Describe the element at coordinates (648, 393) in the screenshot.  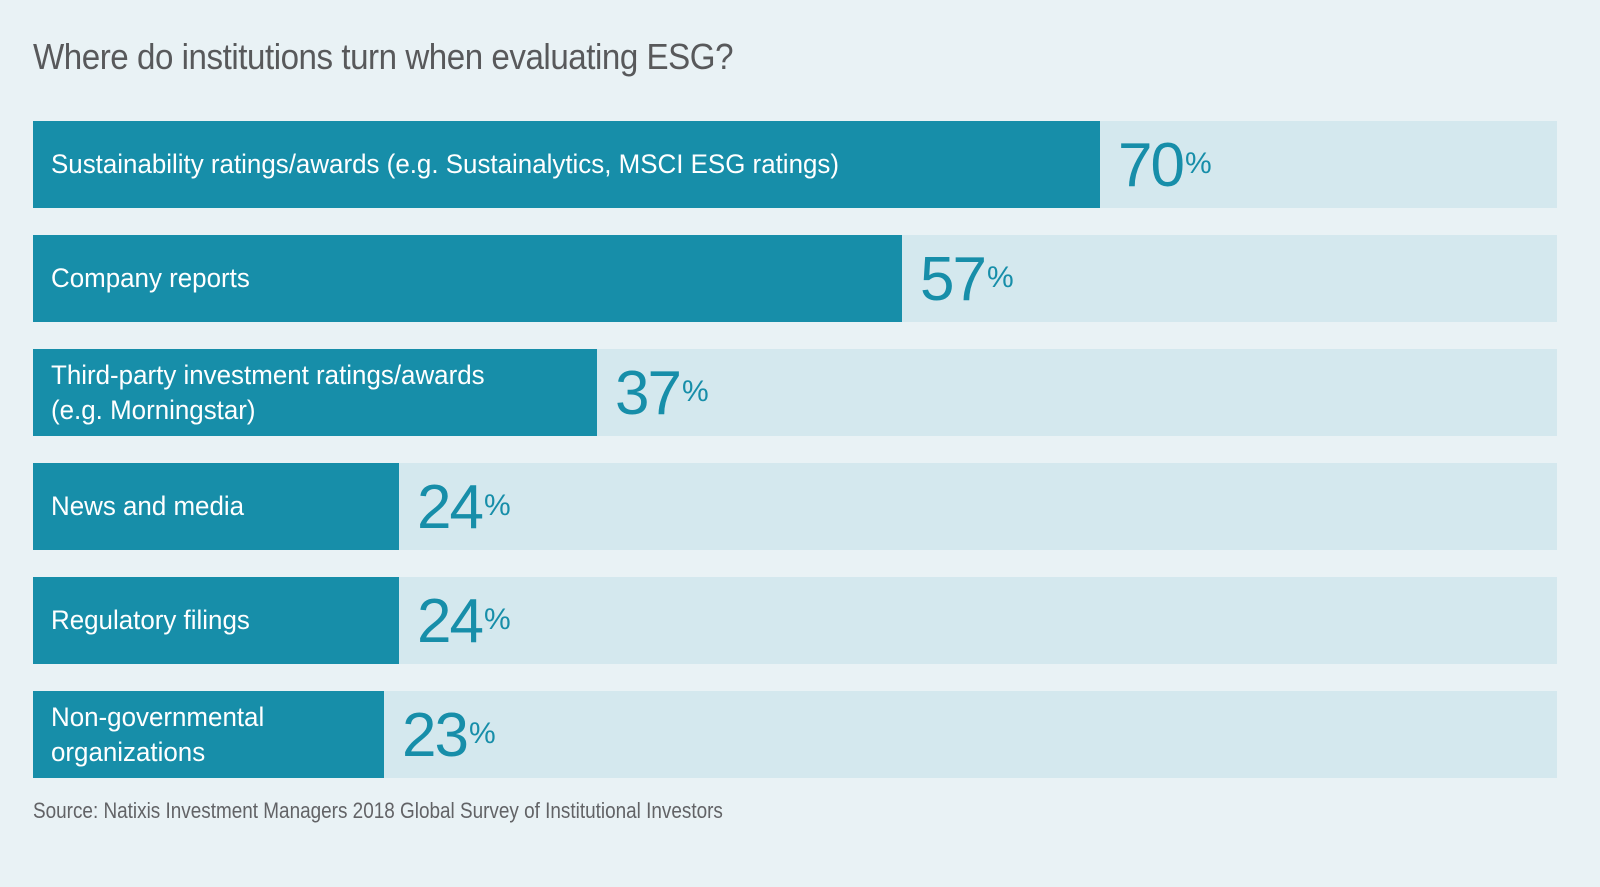
I see `value-number: 37` at that location.